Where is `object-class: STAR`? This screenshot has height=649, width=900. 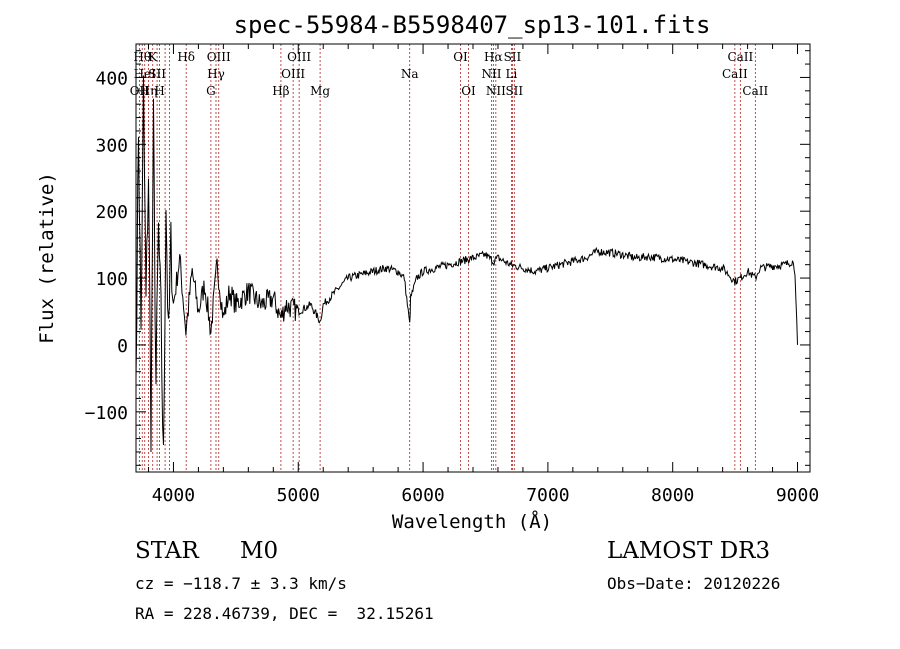 object-class: STAR is located at coordinates (167, 551).